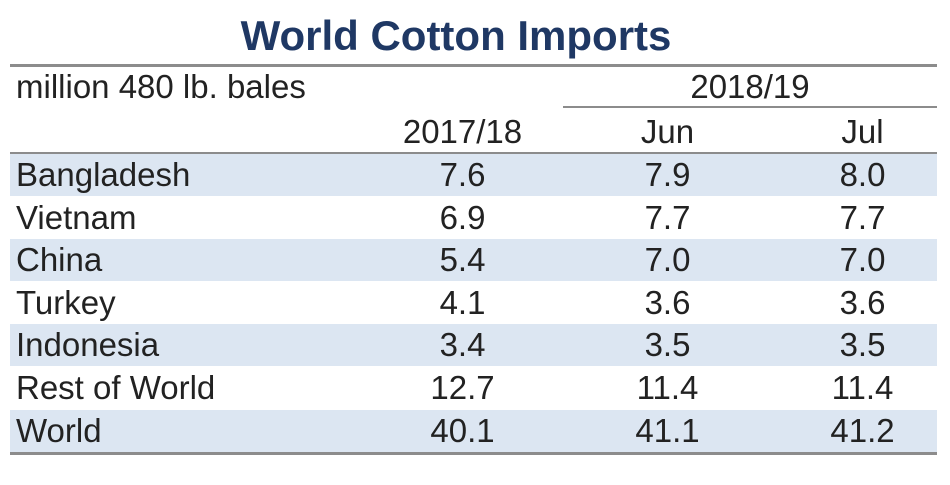  I want to click on table-cell: 7.9, so click(667, 174).